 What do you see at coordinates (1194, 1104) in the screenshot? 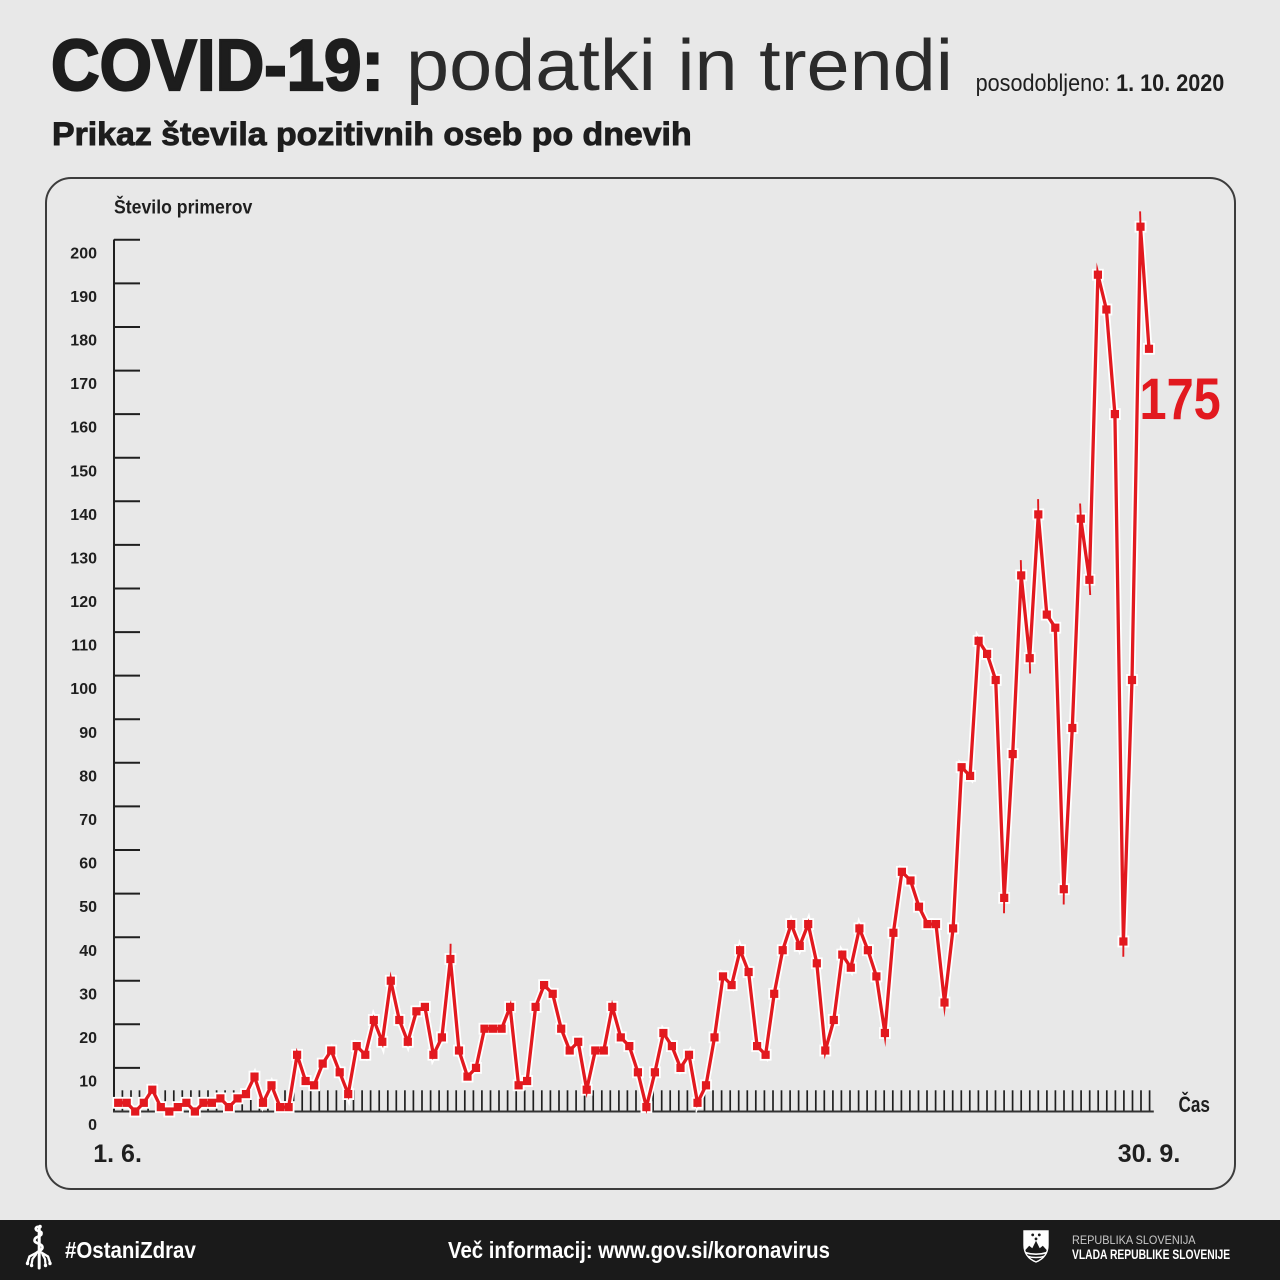
I see `svg-text: Čas` at bounding box center [1194, 1104].